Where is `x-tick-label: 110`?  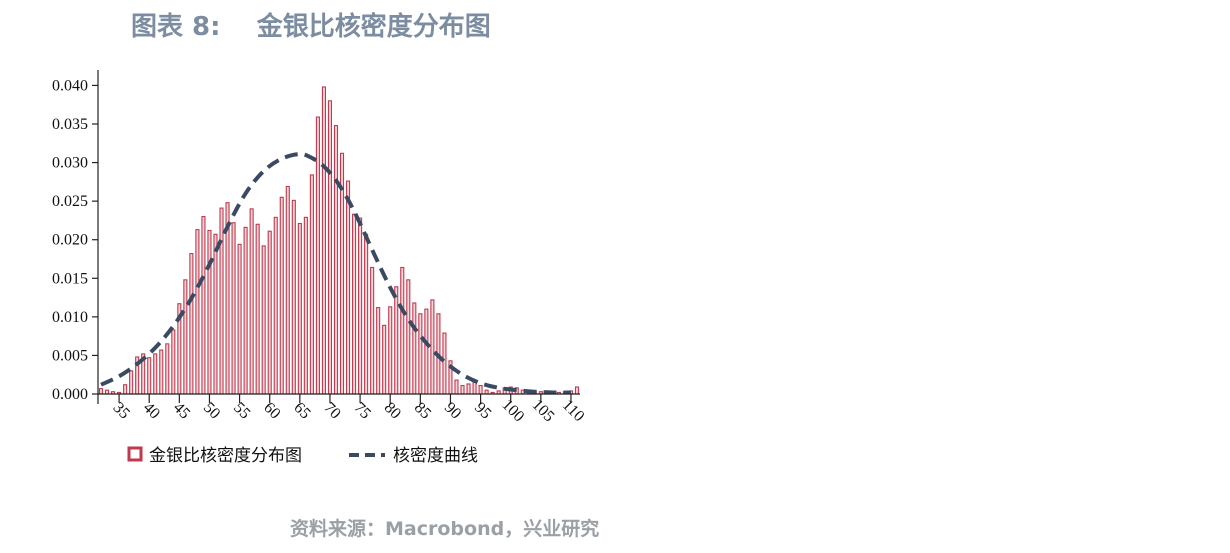 x-tick-label: 110 is located at coordinates (573, 411).